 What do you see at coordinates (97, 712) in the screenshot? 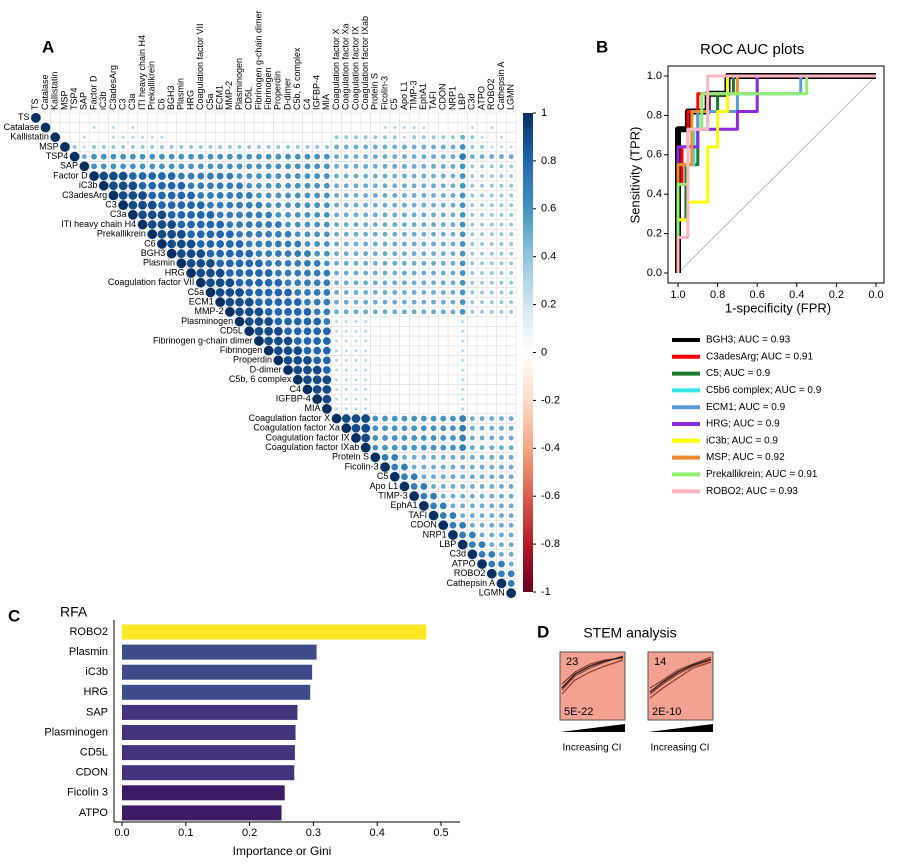
I see `y-tick-label: SAP` at bounding box center [97, 712].